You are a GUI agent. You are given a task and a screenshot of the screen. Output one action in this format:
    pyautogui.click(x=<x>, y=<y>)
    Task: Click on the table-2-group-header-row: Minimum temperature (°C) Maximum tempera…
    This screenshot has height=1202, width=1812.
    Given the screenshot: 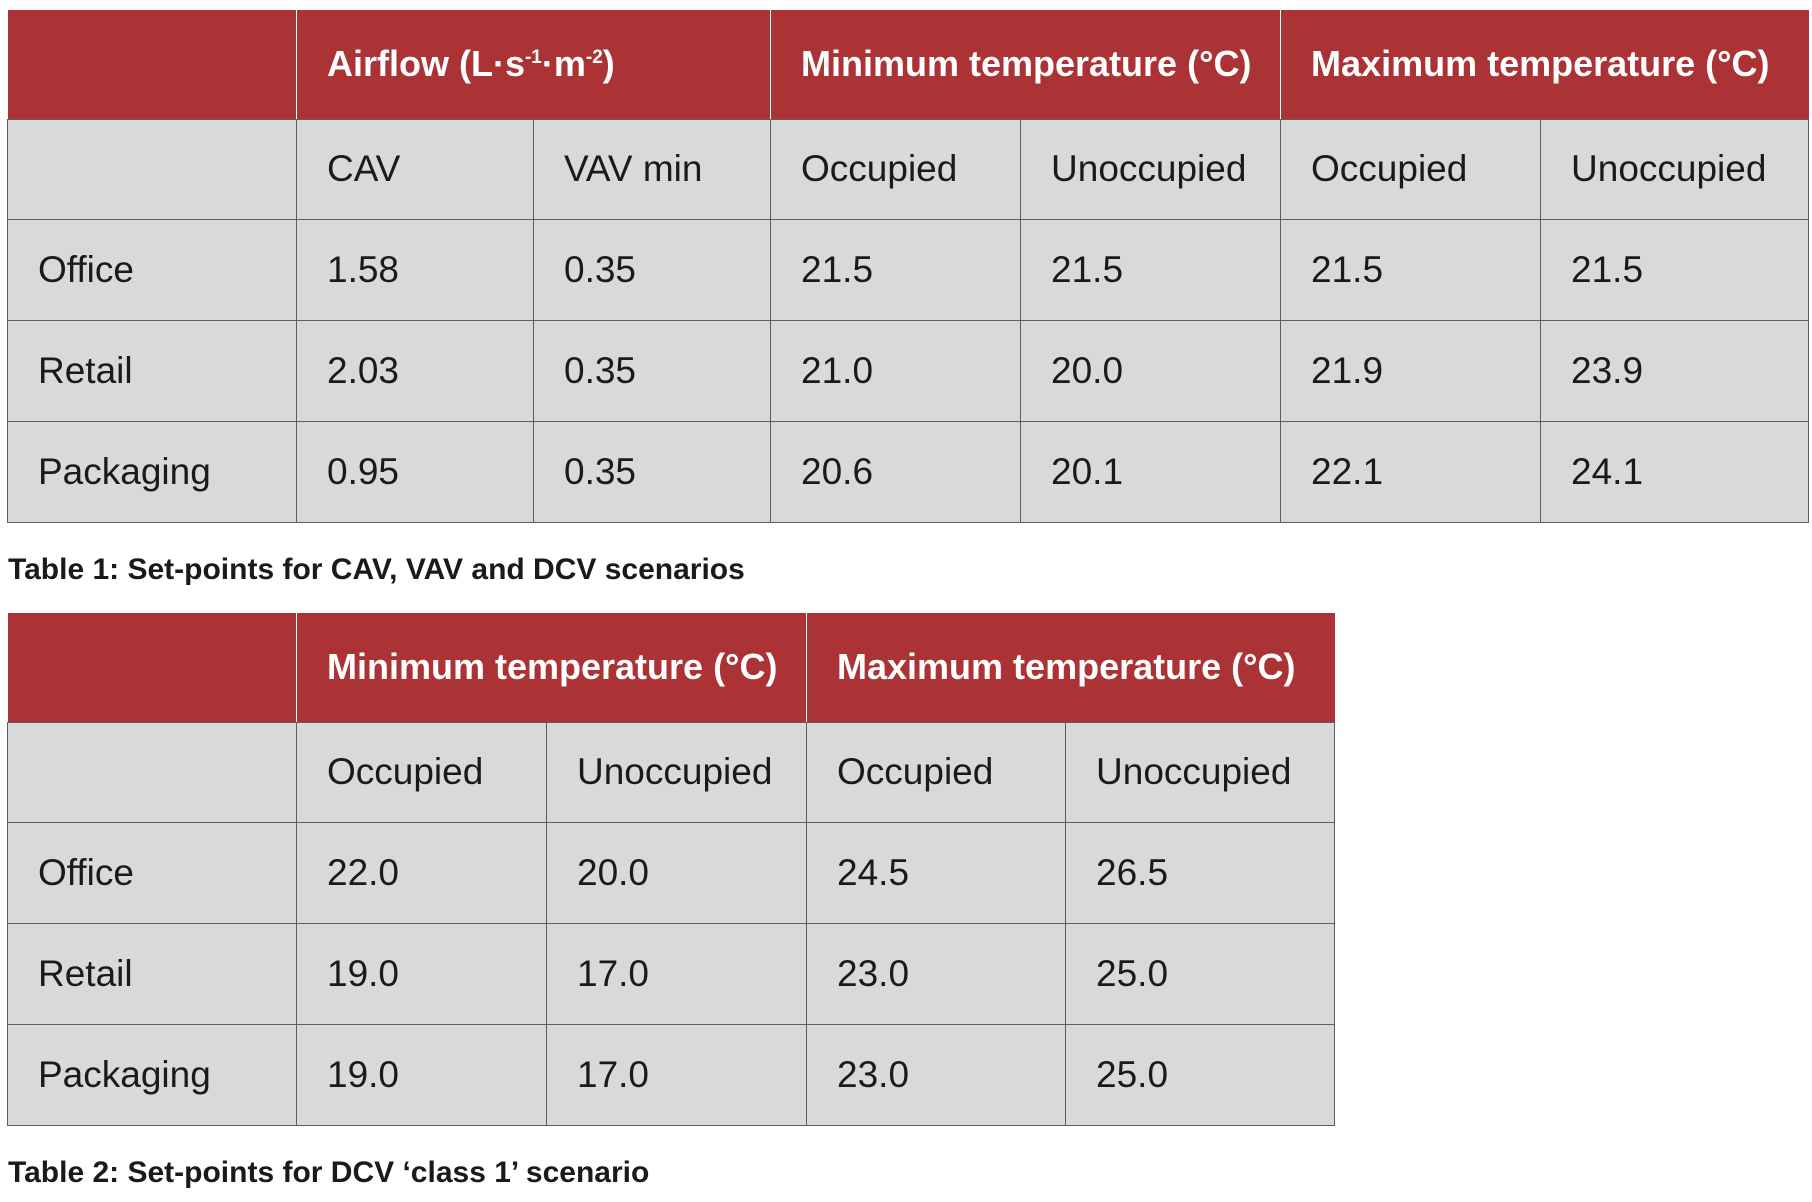 What is the action you would take?
    pyautogui.click(x=671, y=668)
    